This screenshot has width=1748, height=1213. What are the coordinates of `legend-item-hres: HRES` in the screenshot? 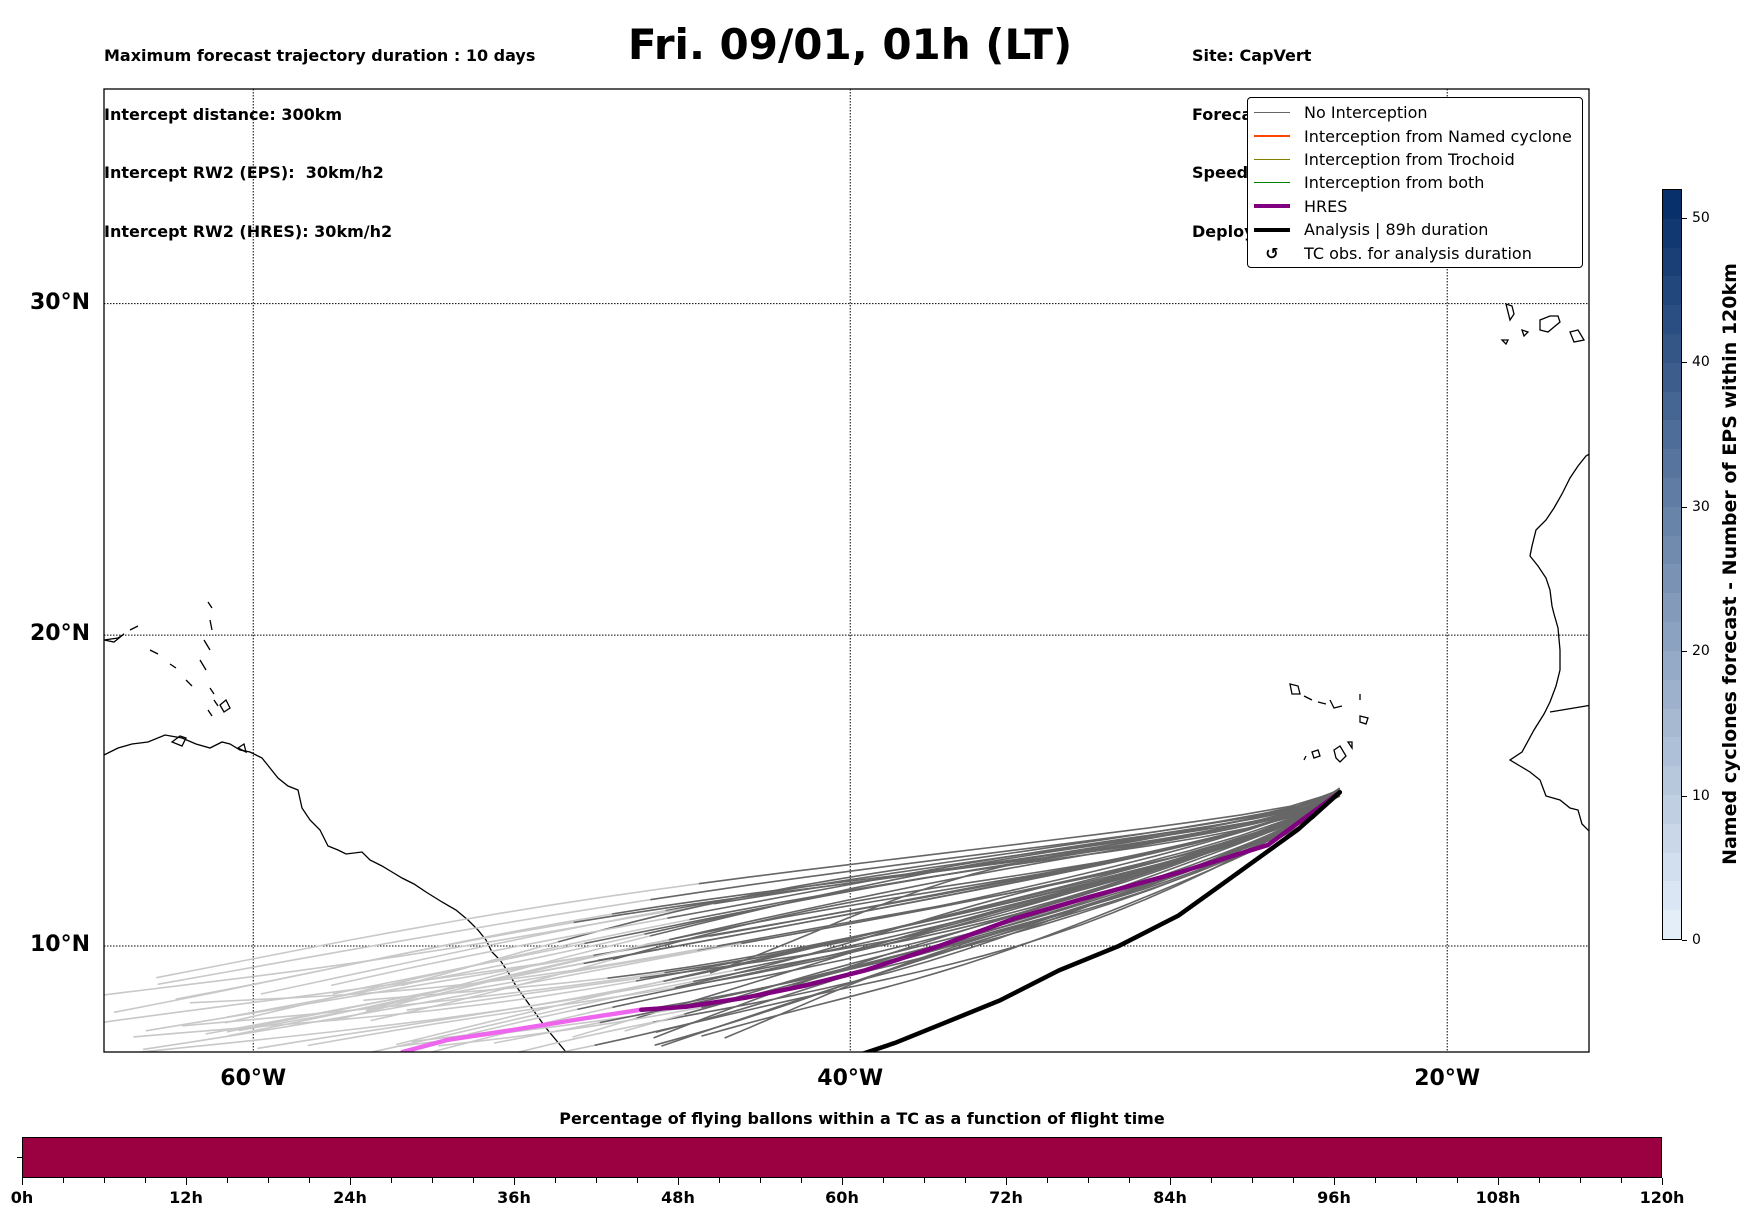 It's located at (1415, 206).